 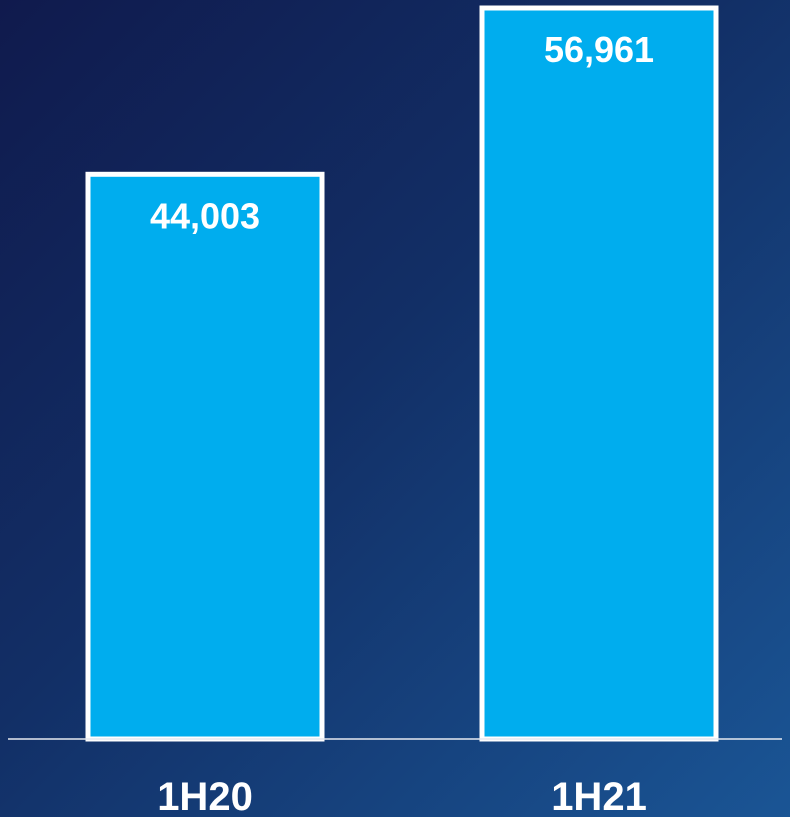 I want to click on category-label-1h21: 1H21, so click(x=599, y=796).